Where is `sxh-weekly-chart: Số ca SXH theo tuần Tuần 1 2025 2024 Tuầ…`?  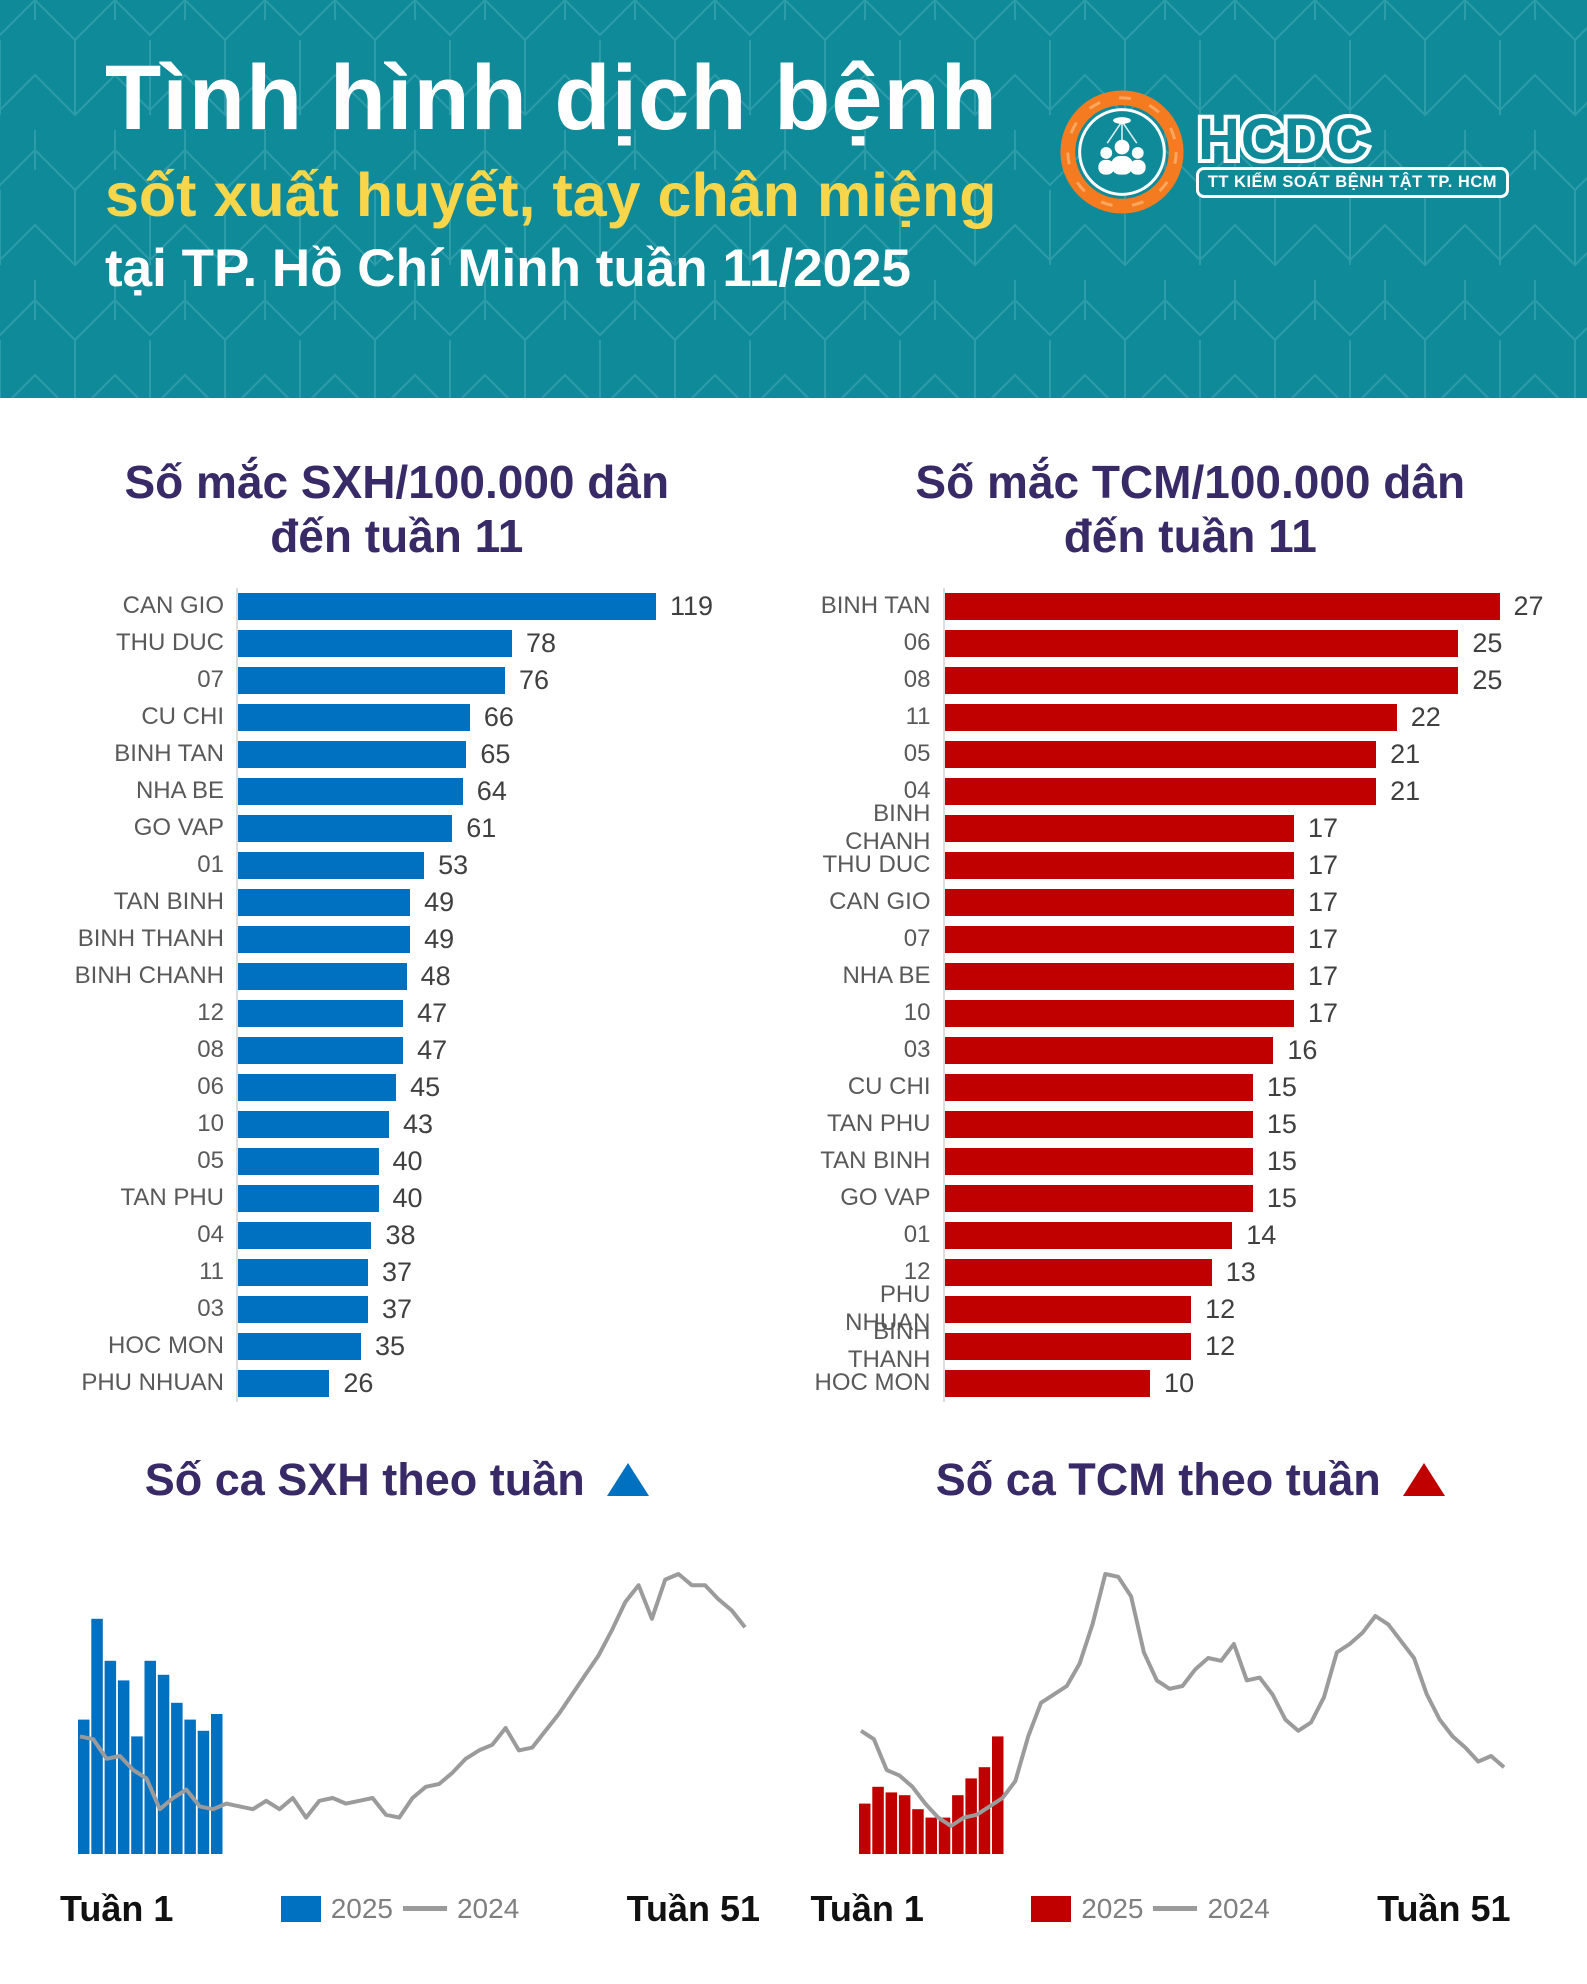 sxh-weekly-chart: Số ca SXH theo tuần Tuần 1 2025 2024 Tuầ… is located at coordinates (397, 1692).